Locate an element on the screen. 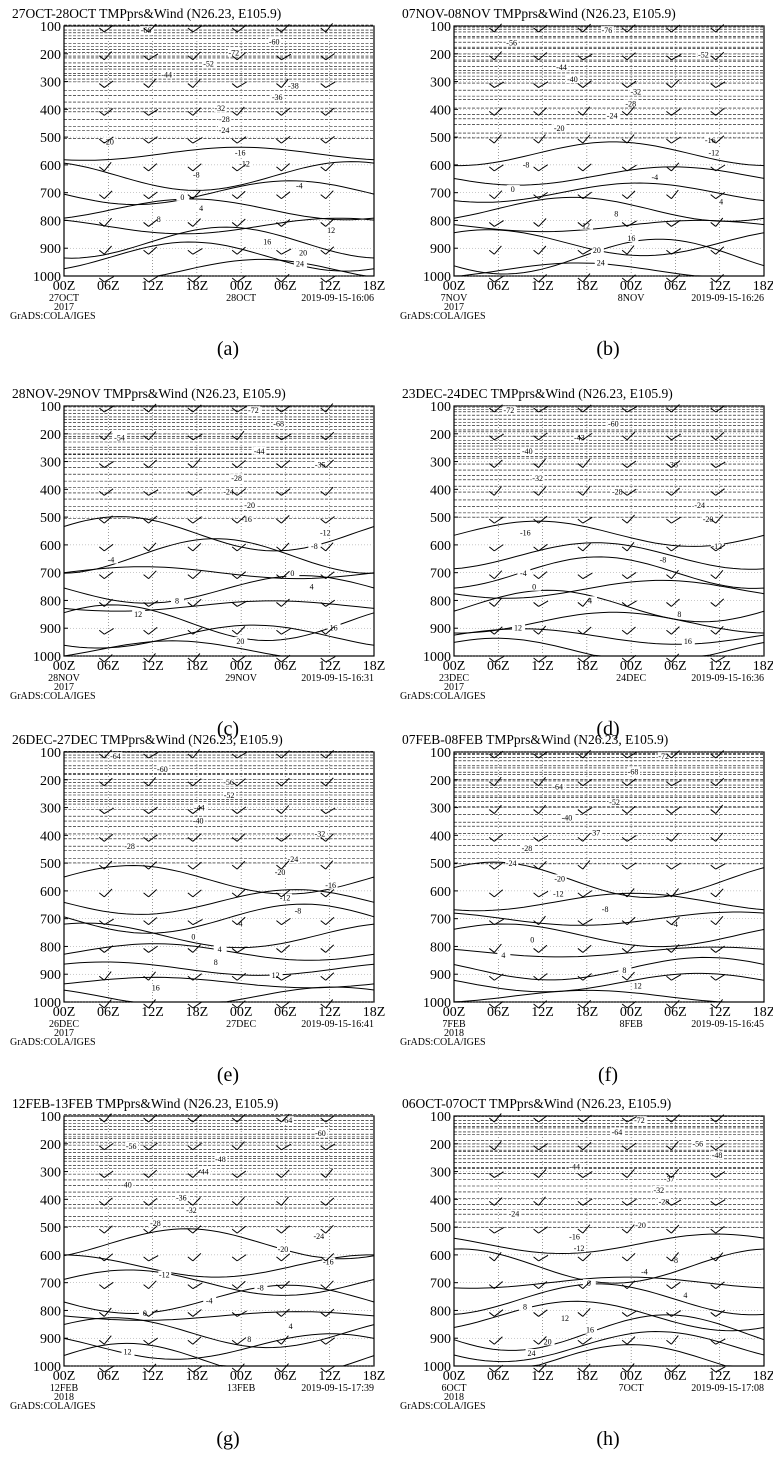 The height and width of the screenshot is (1479, 773). y-tick-label: 1000 is located at coordinates (47, 277).